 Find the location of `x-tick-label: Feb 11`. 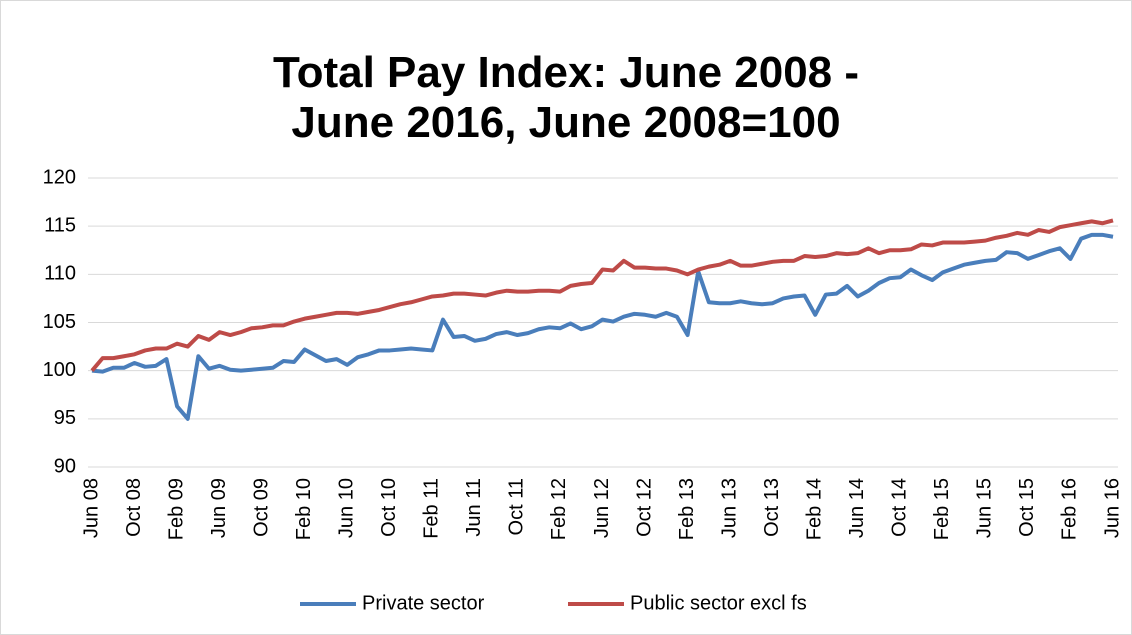

x-tick-label: Feb 11 is located at coordinates (432, 508).